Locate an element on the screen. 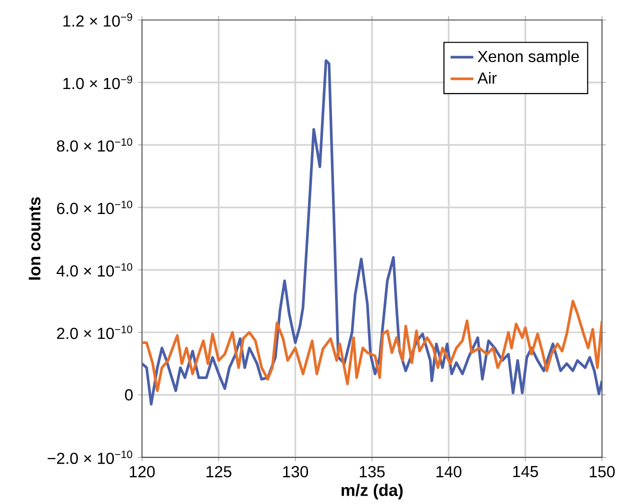 This screenshot has width=622, height=504. y-tick-label: 8.0 × 10$^{−10}$ is located at coordinates (94, 145).